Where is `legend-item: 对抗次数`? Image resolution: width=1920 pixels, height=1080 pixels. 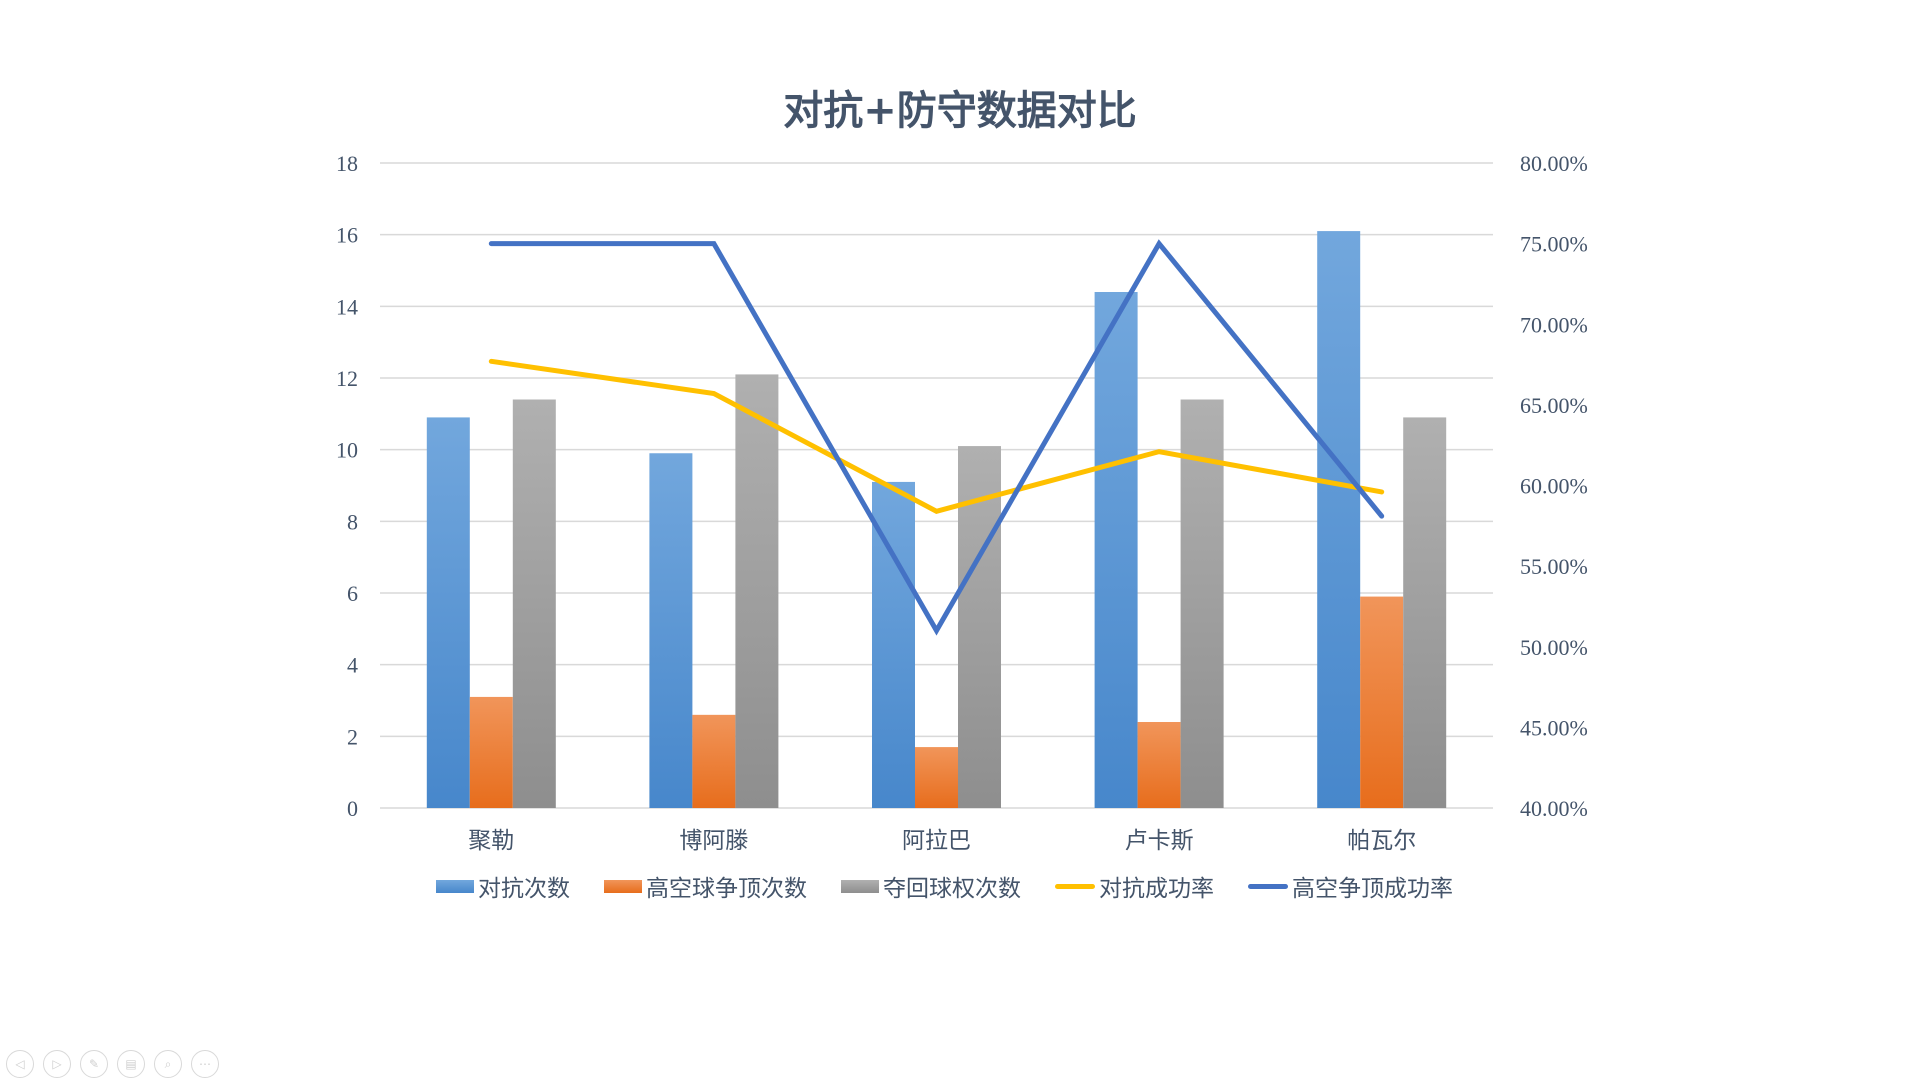
legend-item: 对抗次数 is located at coordinates (503, 886).